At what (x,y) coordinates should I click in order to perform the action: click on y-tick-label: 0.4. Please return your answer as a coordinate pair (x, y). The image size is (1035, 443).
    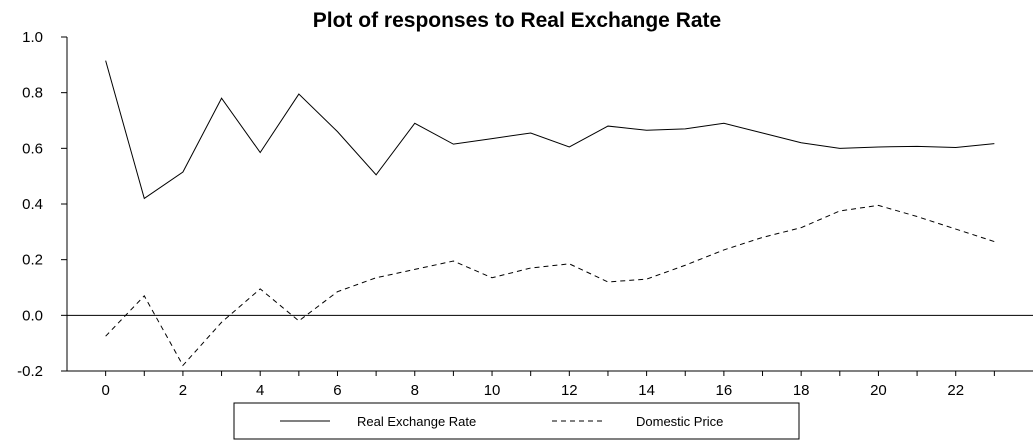
    Looking at the image, I should click on (32, 204).